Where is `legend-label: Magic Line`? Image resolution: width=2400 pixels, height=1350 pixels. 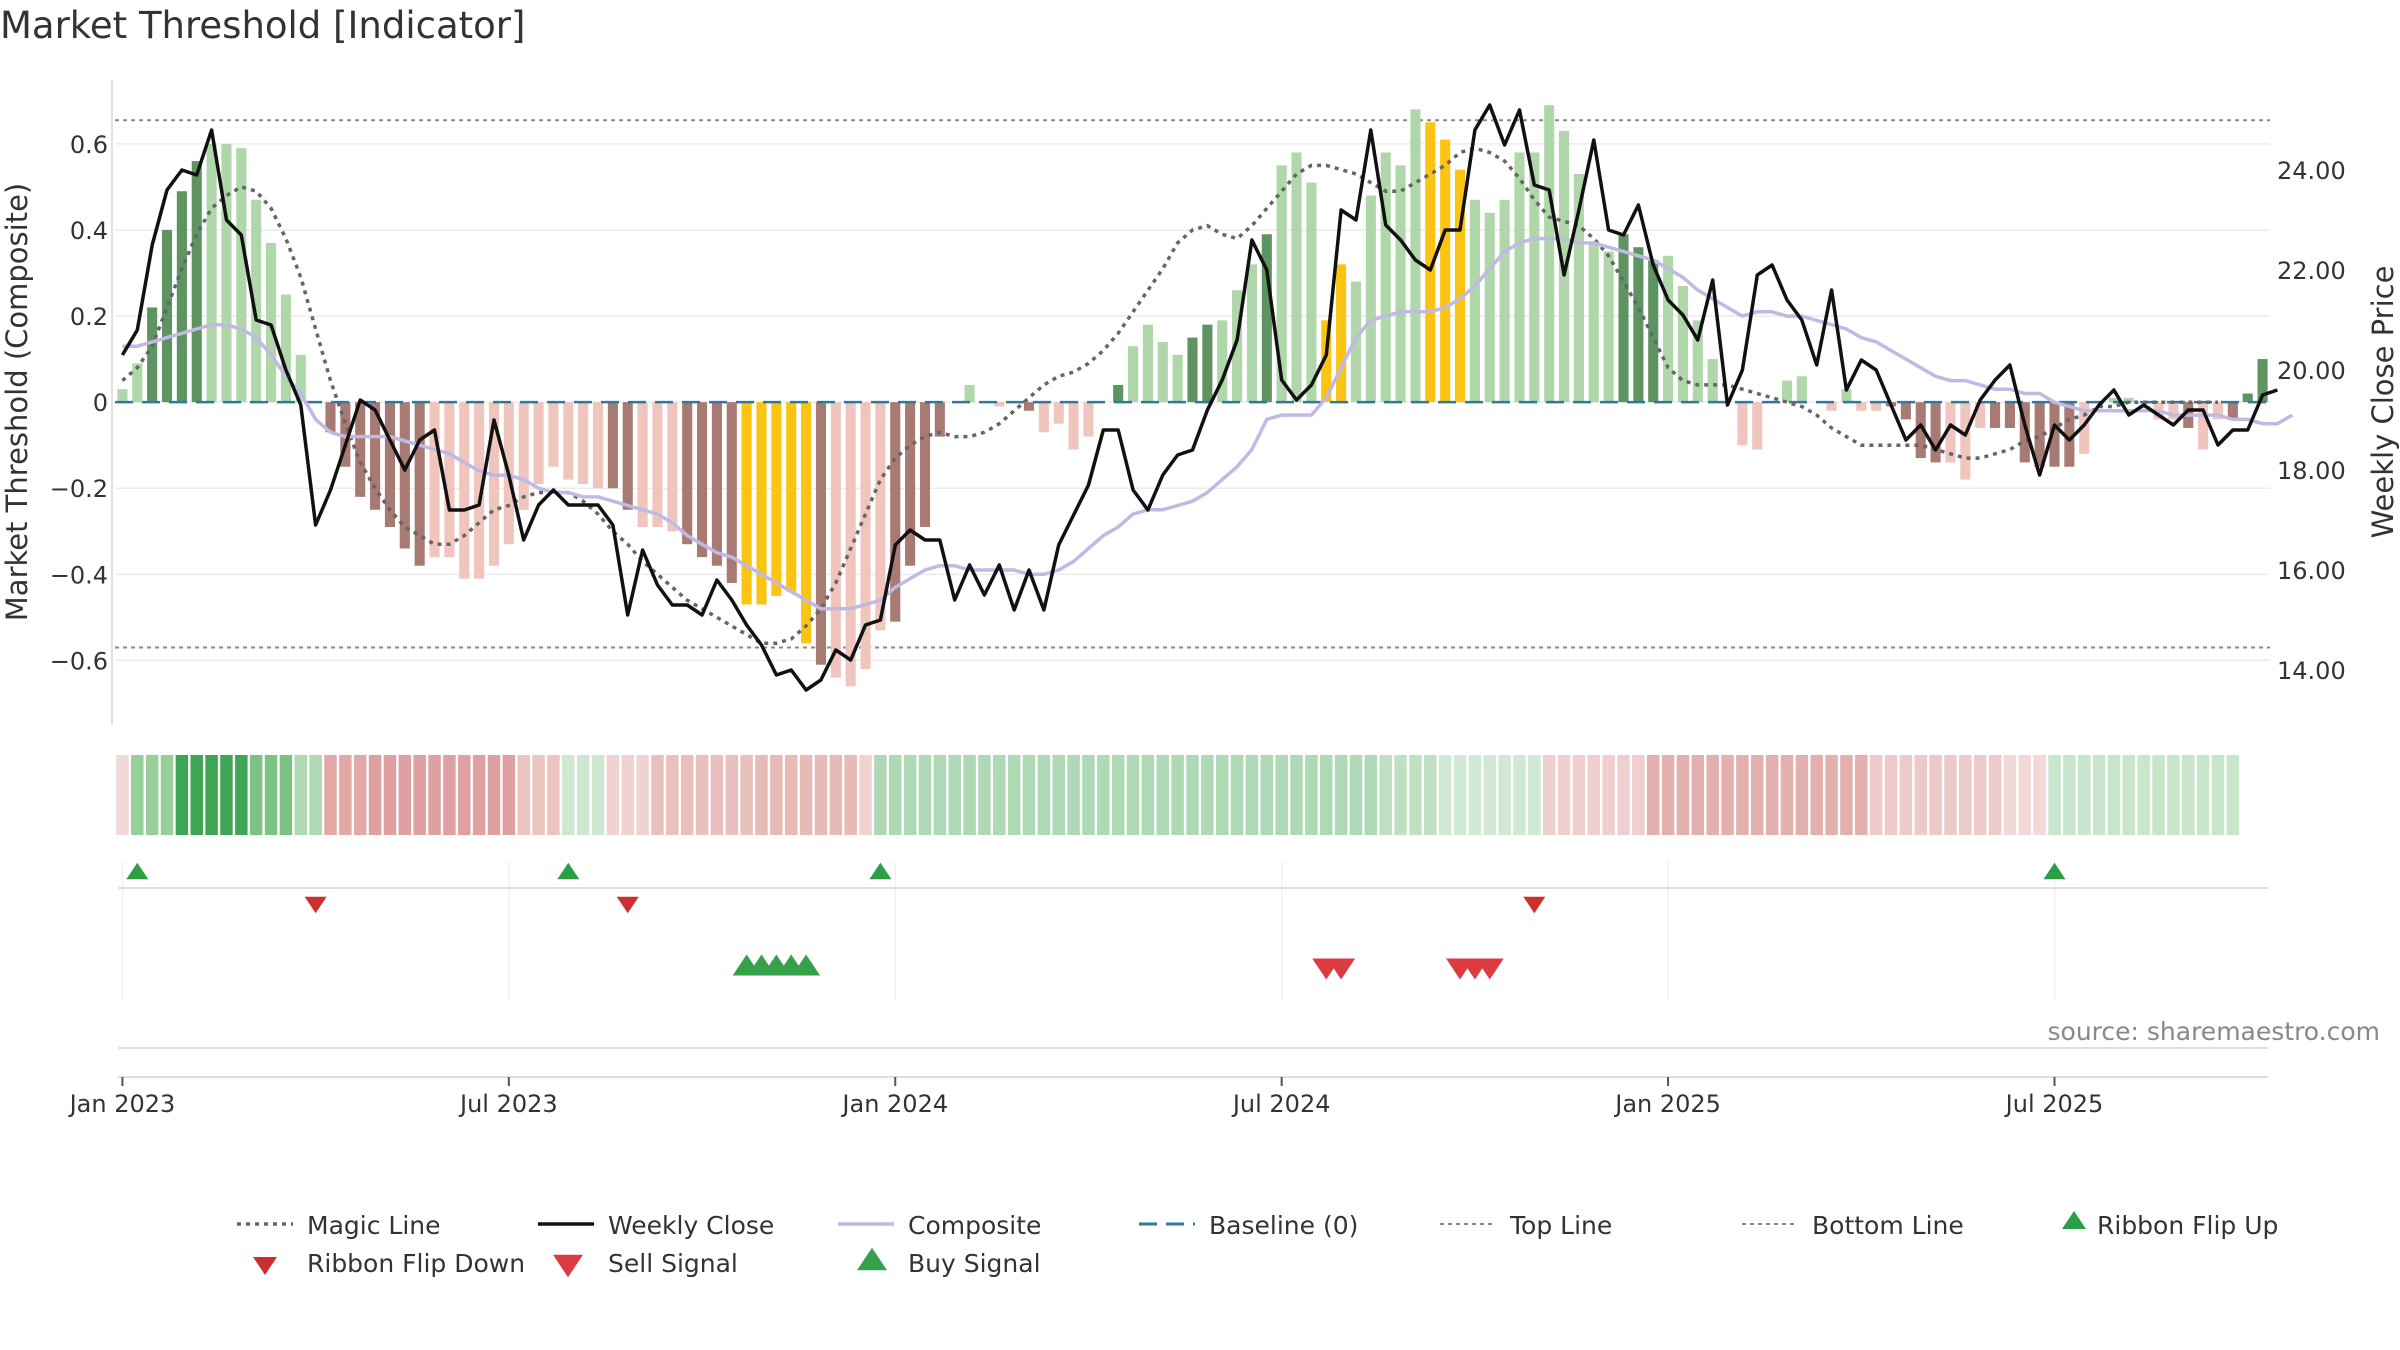
legend-label: Magic Line is located at coordinates (374, 1225).